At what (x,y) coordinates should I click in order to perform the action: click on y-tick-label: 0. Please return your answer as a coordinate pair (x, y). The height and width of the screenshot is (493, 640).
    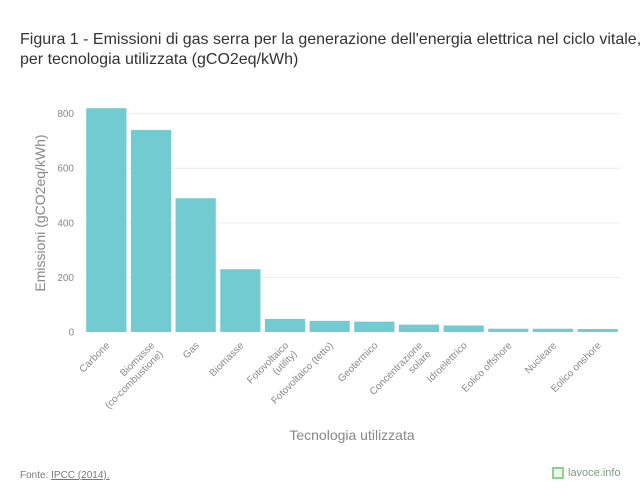
    Looking at the image, I should click on (71, 333).